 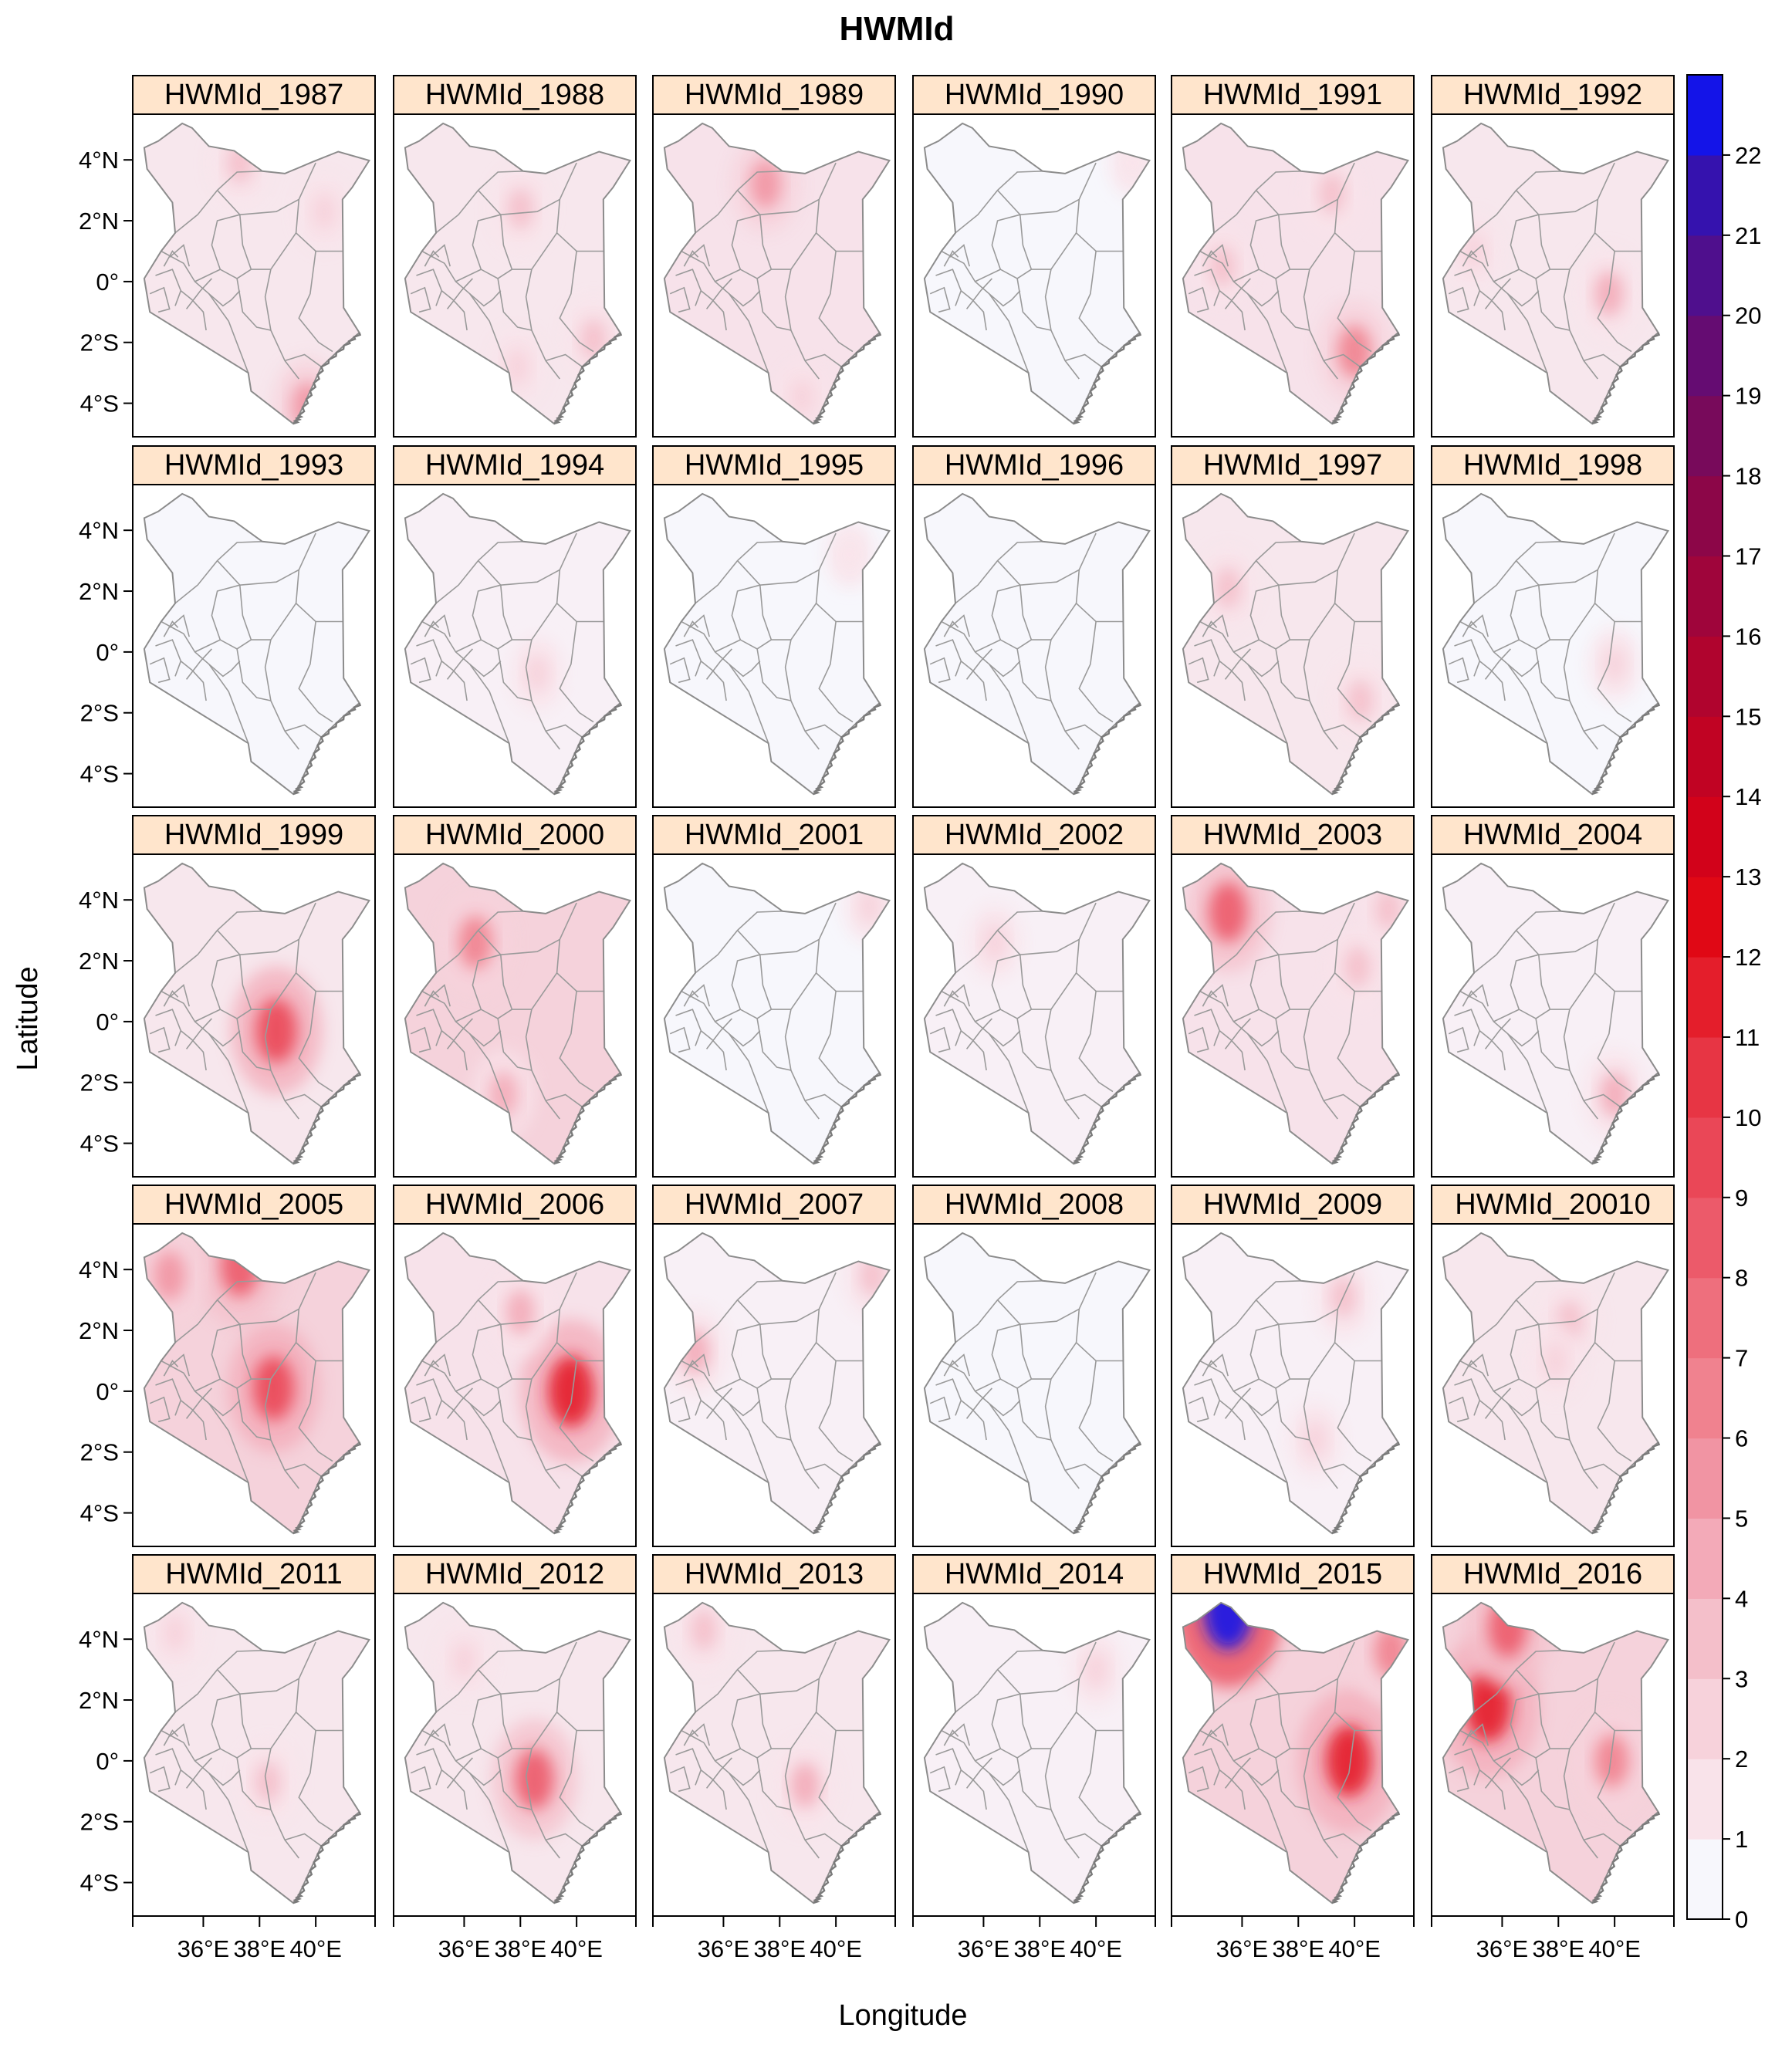 I want to click on panel-label: HWMId_2004, so click(x=1552, y=835).